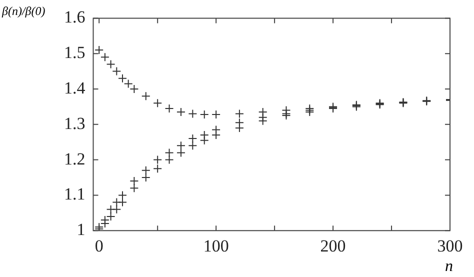 Image resolution: width=474 pixels, height=277 pixels. I want to click on x-axis-title: n, so click(449, 267).